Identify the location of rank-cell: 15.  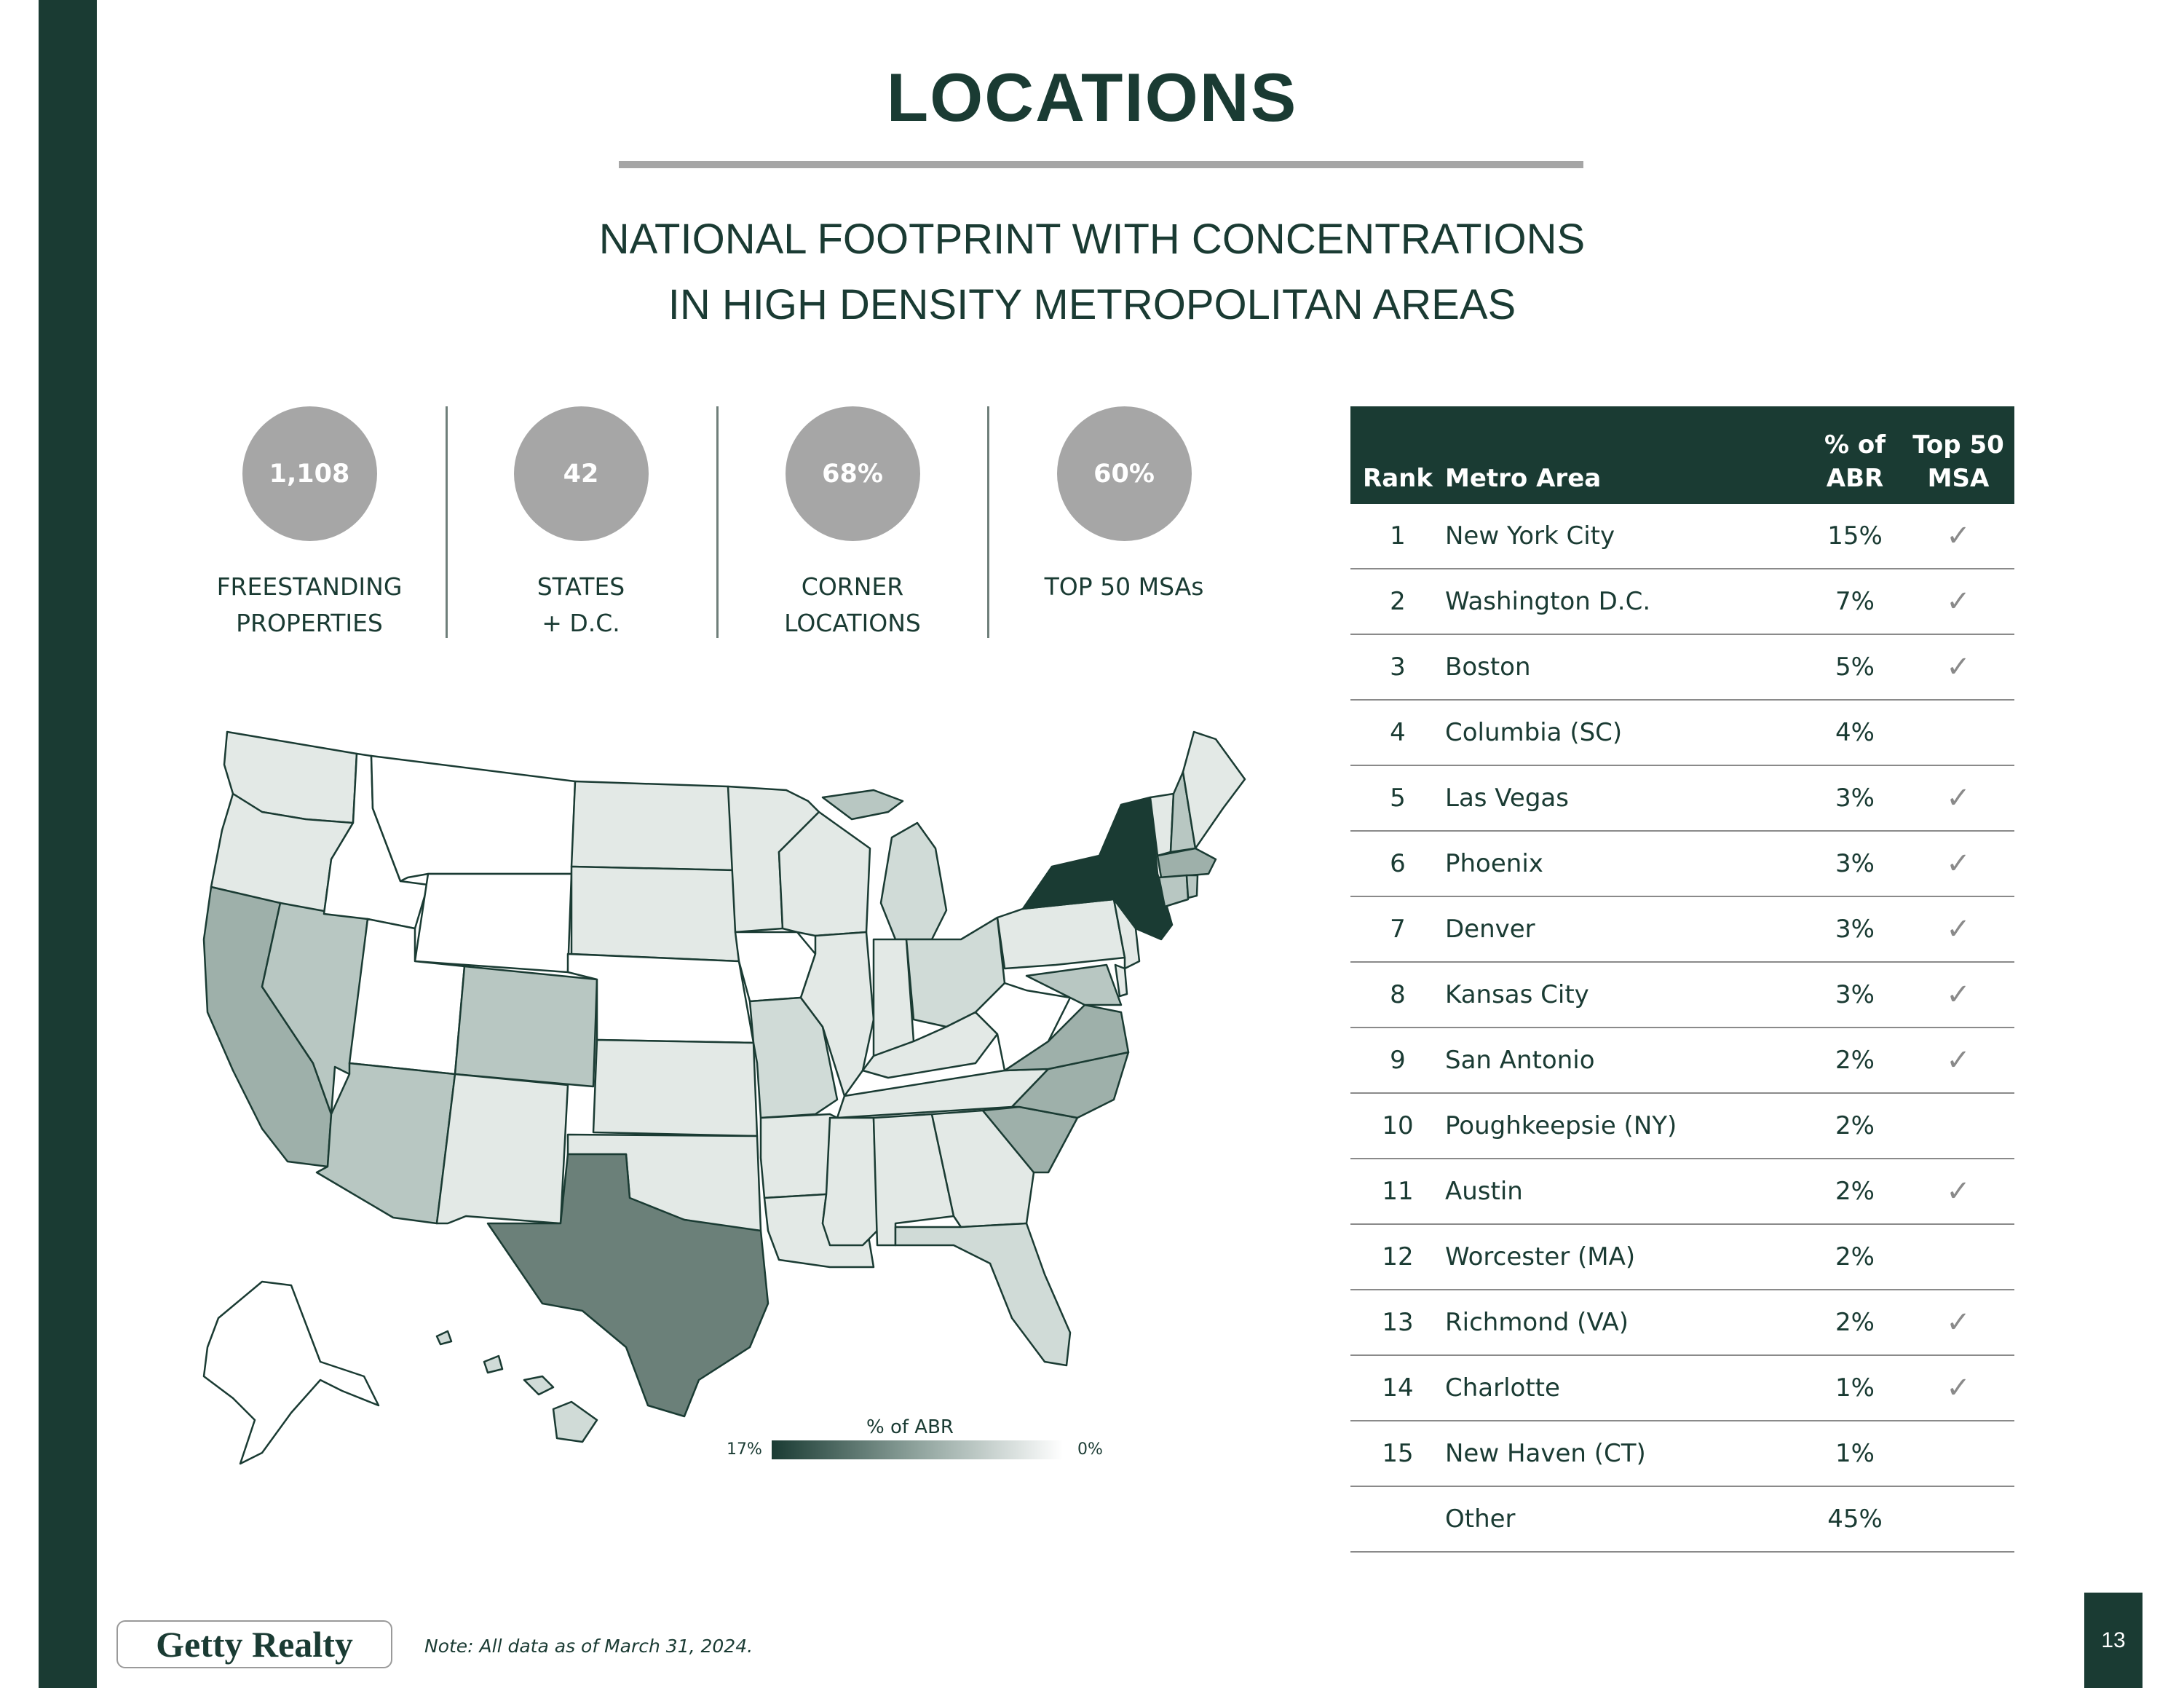
(1397, 1454).